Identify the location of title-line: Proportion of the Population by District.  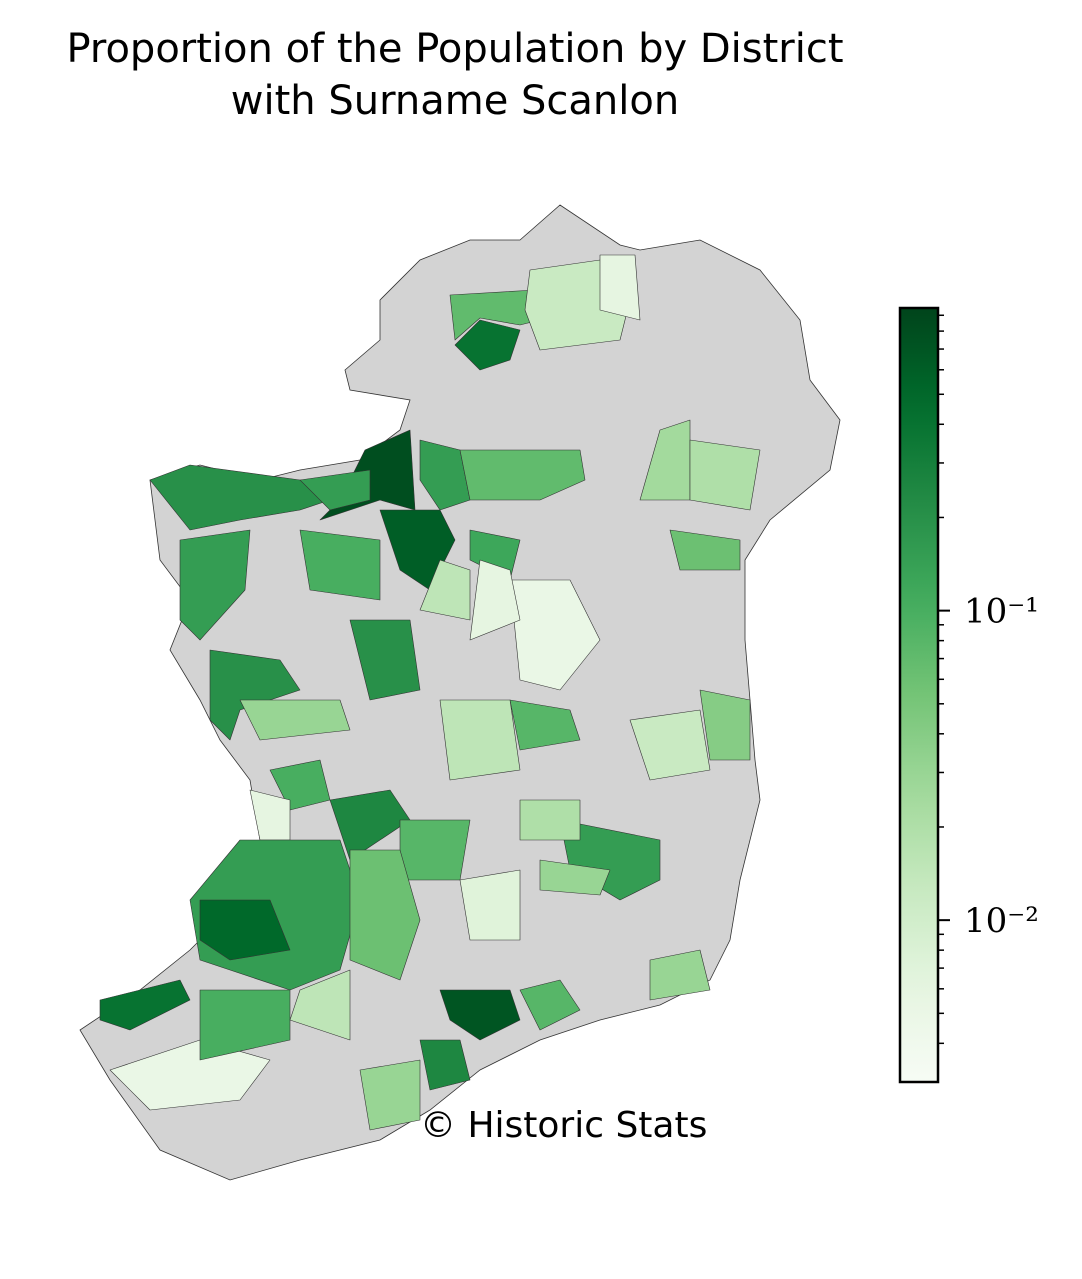
(454, 49).